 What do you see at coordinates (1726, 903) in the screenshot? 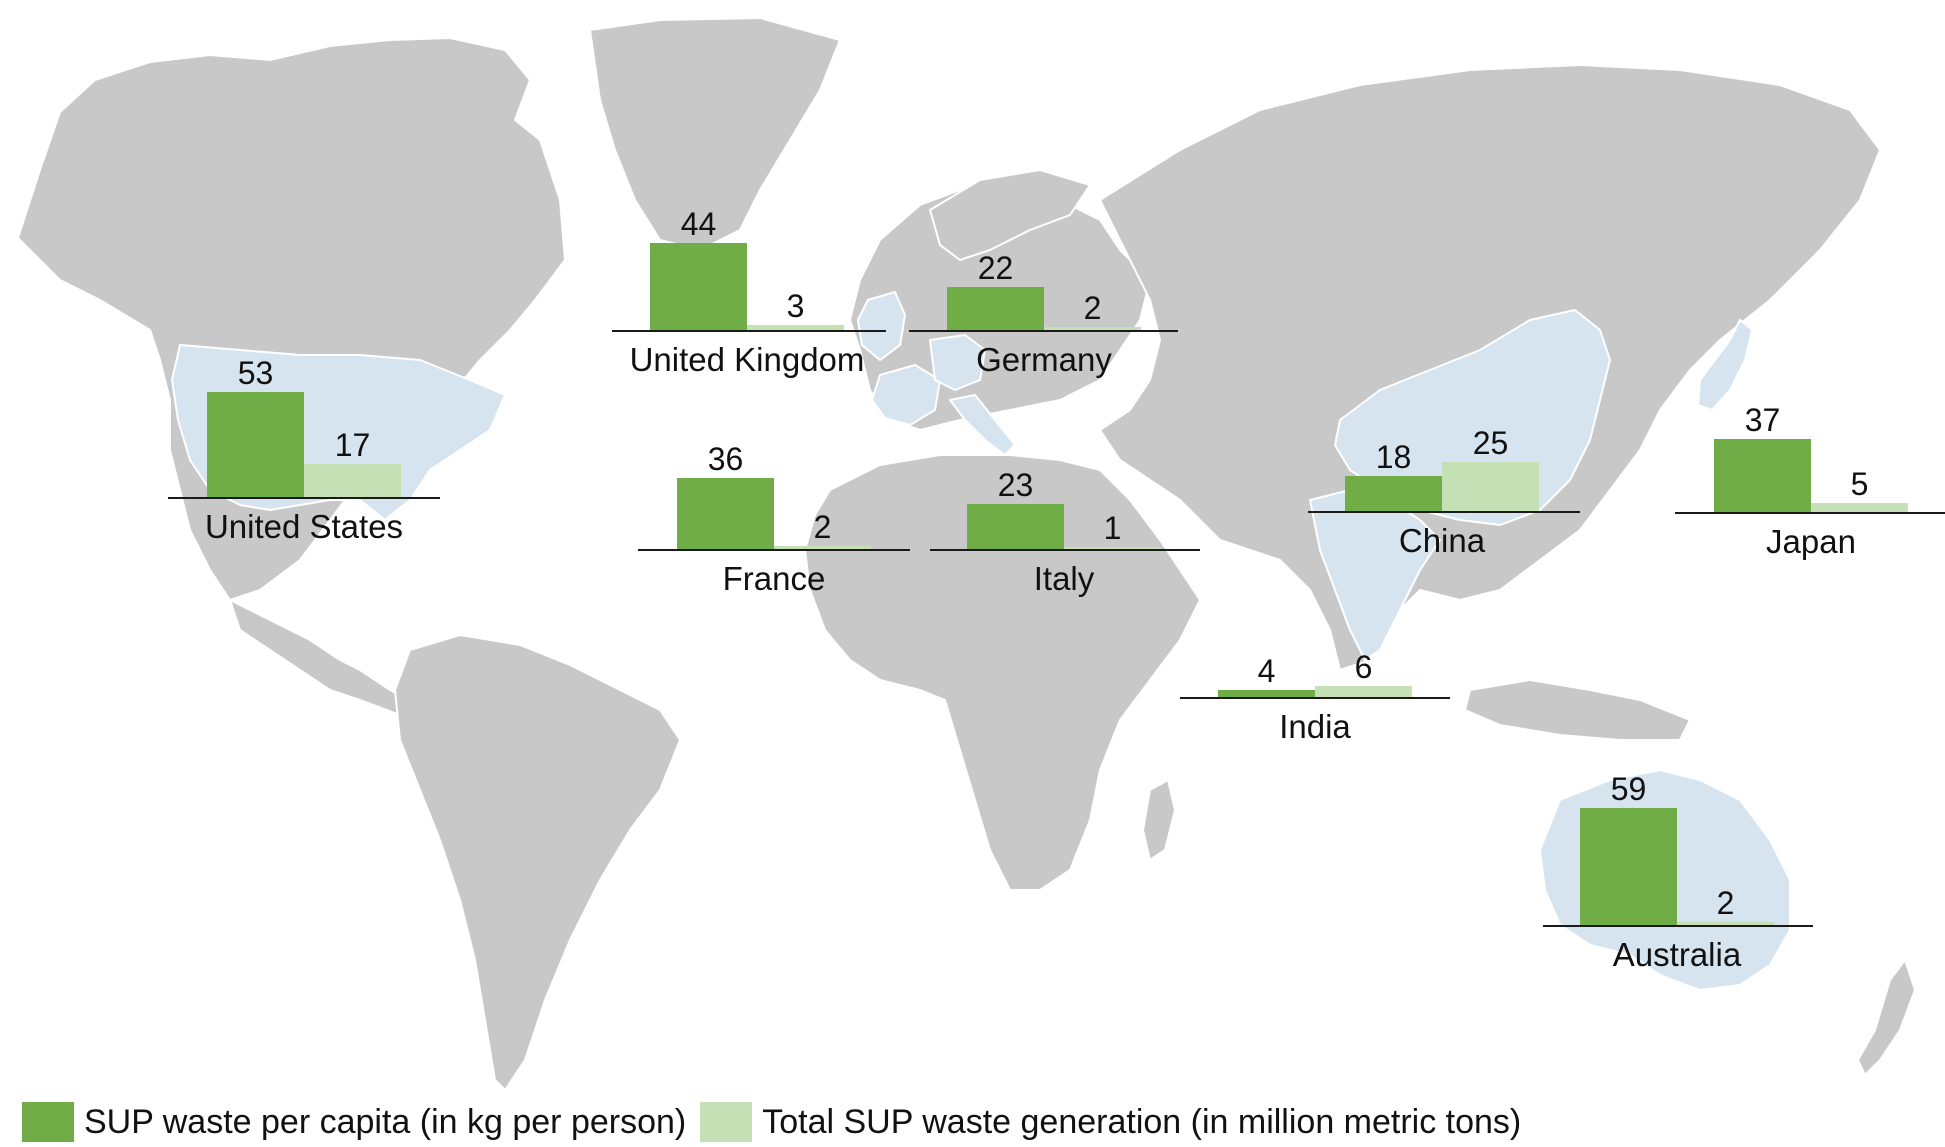
I see `data-label-total-australia: 2` at bounding box center [1726, 903].